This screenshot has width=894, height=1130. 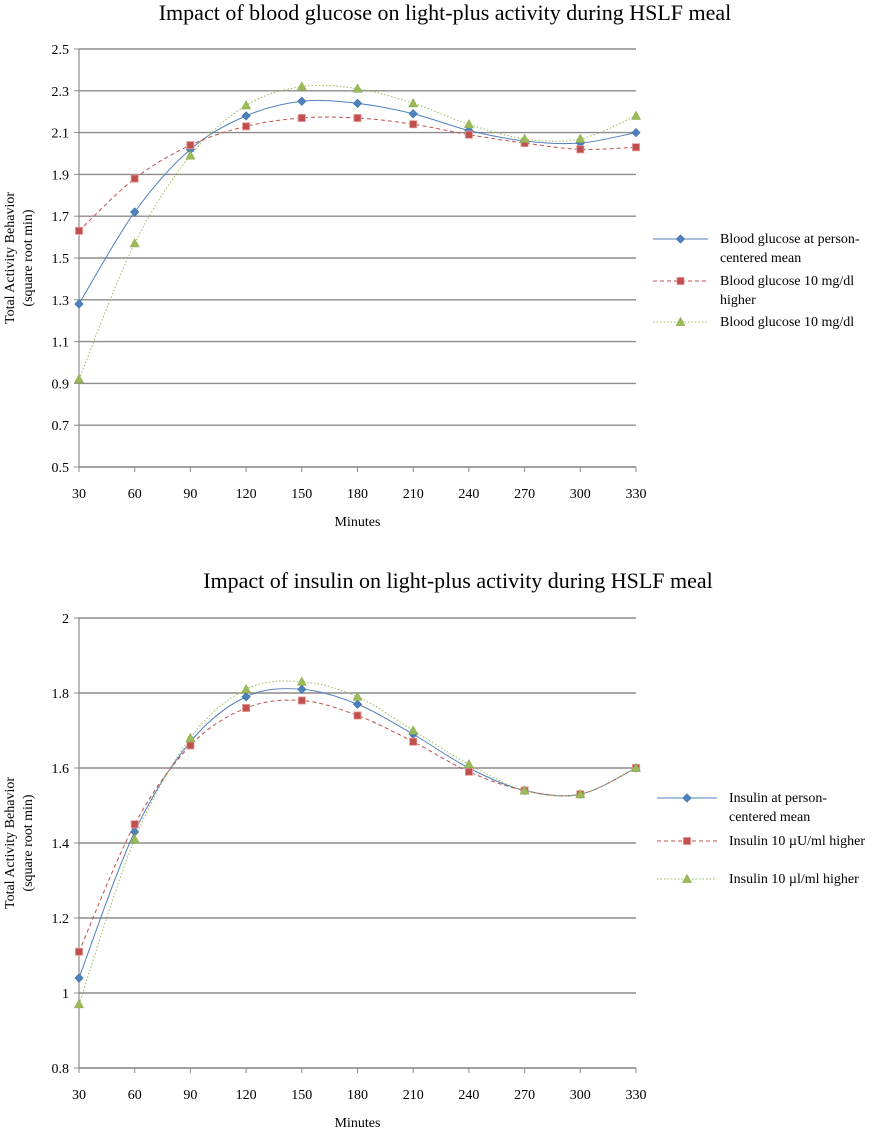 I want to click on y-tick-label: 1.9, so click(x=61, y=175).